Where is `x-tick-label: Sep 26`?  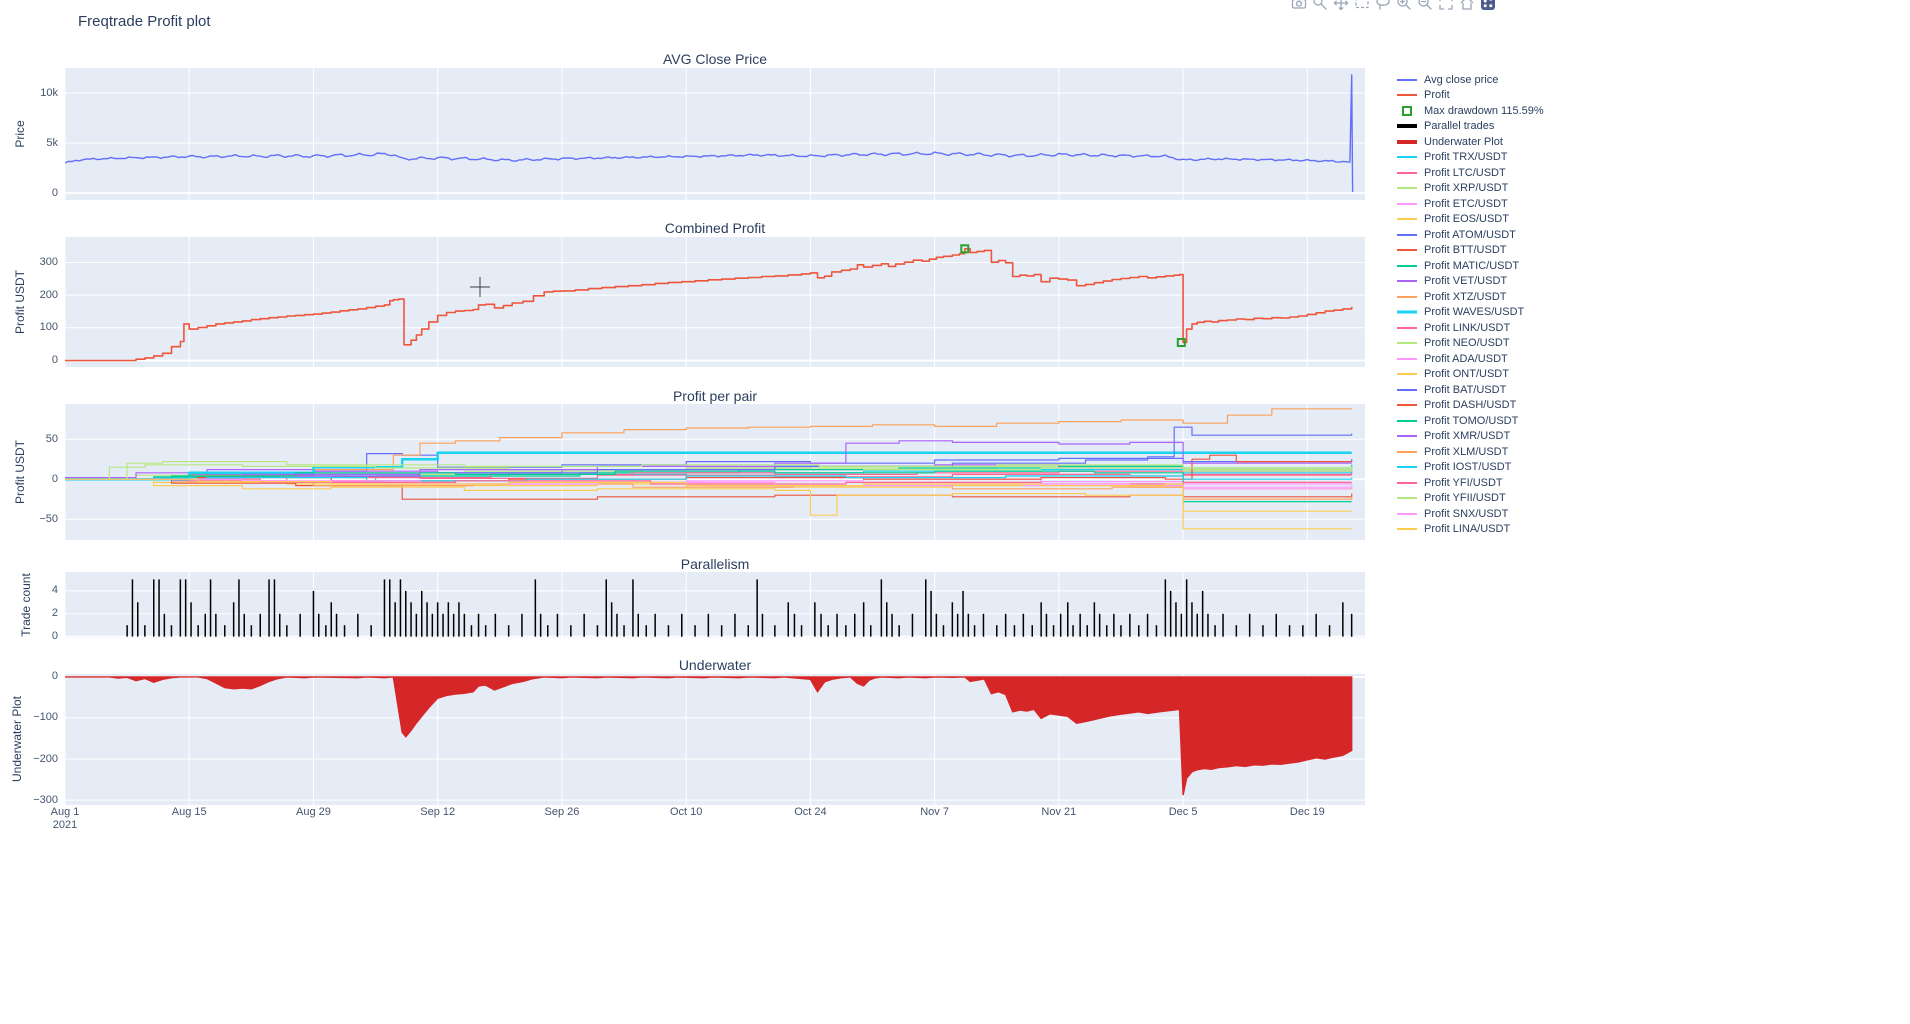
x-tick-label: Sep 26 is located at coordinates (562, 812).